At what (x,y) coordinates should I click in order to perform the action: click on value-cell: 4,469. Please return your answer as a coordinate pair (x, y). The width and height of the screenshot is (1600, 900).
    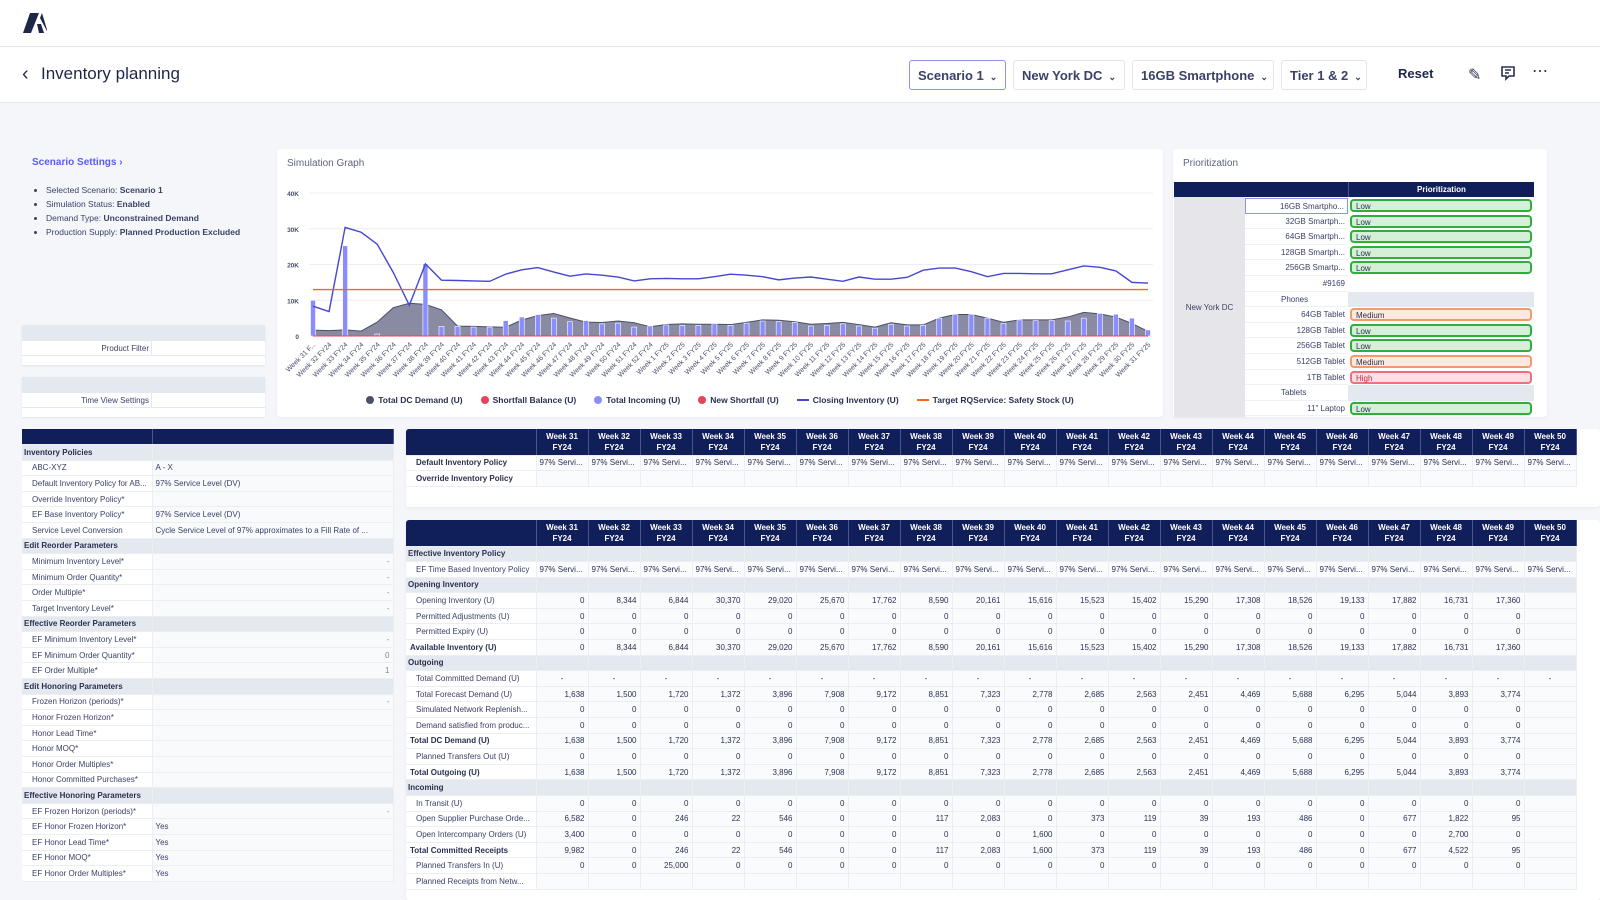
    Looking at the image, I should click on (1238, 694).